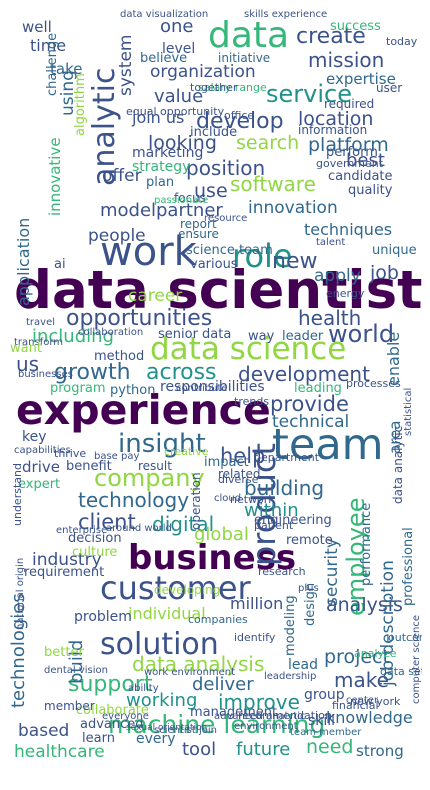 The image size is (430, 790). Describe the element at coordinates (89, 466) in the screenshot. I see `cloud-word: benefit` at that location.